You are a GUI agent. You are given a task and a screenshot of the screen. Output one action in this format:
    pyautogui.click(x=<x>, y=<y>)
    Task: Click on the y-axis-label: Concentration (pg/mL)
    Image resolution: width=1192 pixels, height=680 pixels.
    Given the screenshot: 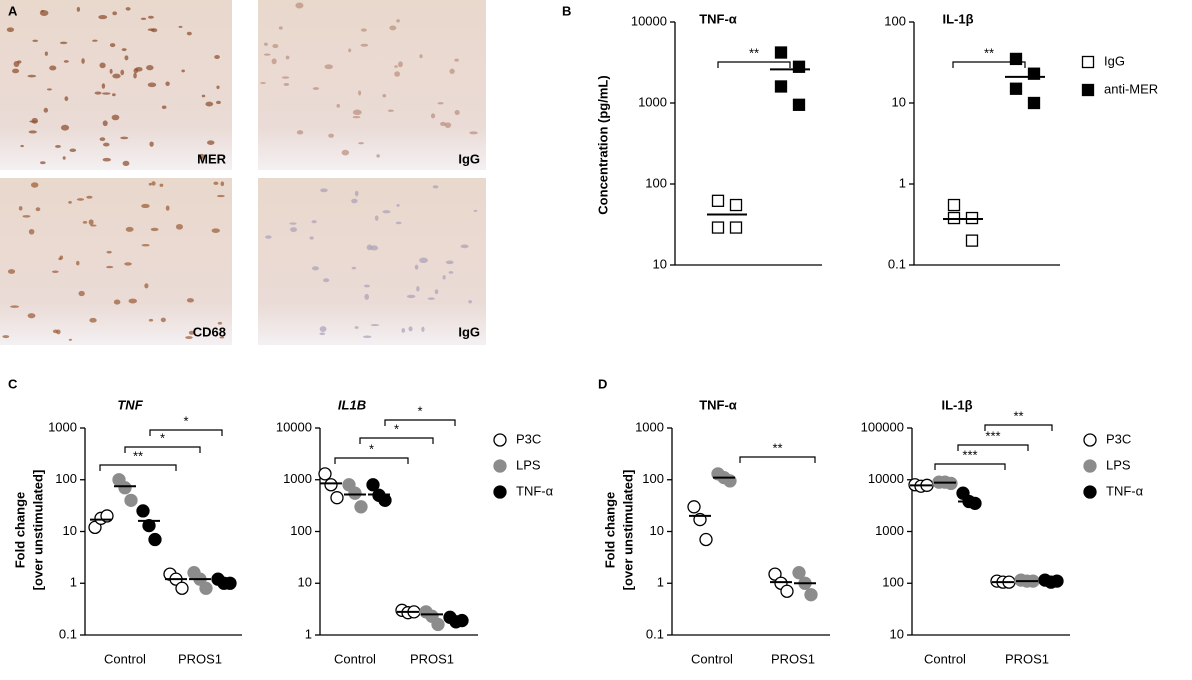 What is the action you would take?
    pyautogui.click(x=602, y=144)
    